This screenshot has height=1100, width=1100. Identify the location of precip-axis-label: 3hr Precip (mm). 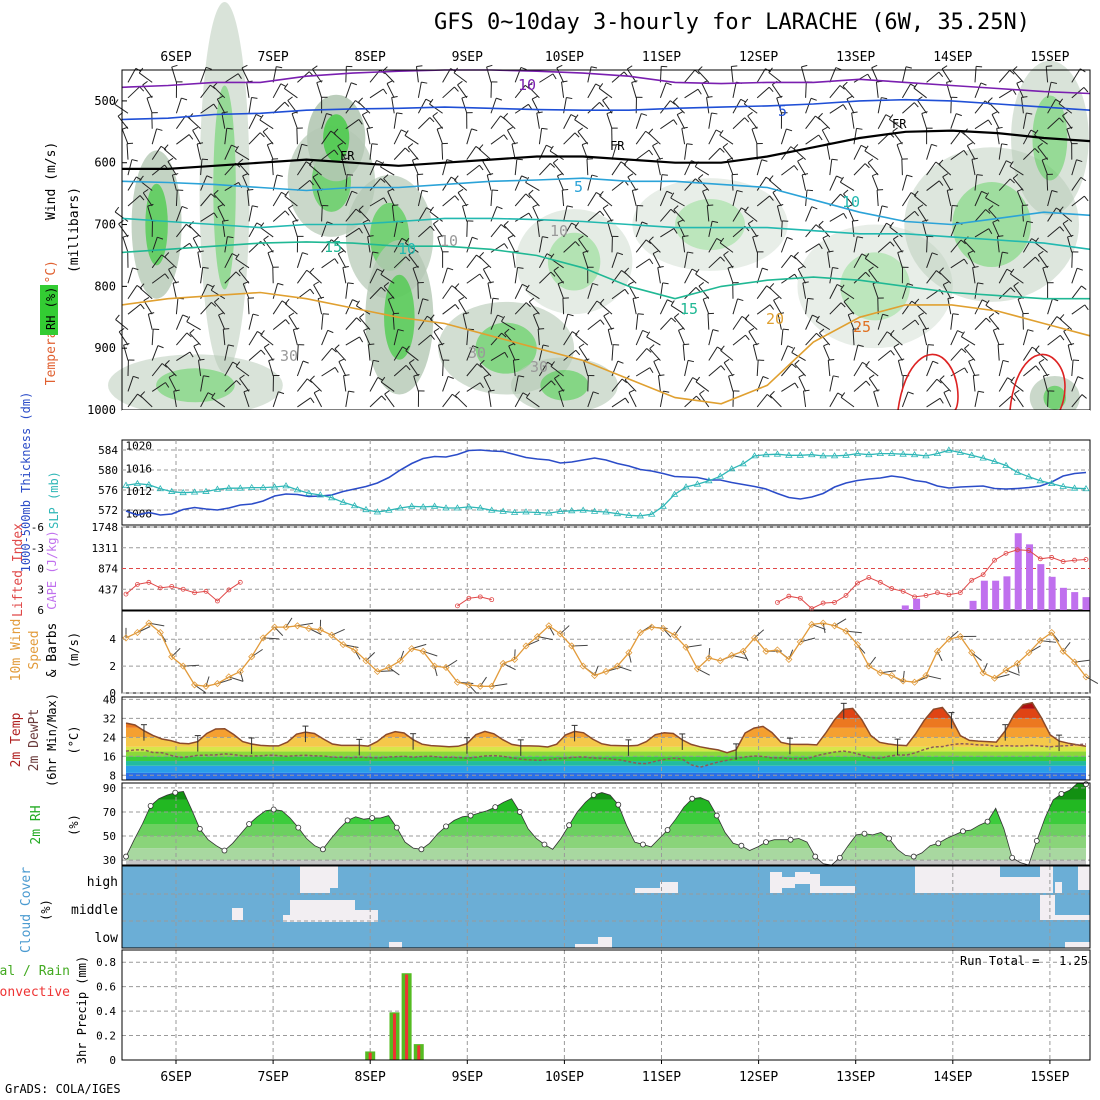
(82, 1010).